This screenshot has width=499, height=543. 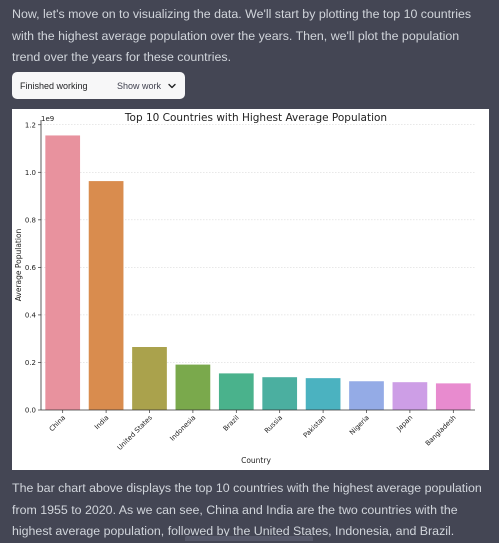 What do you see at coordinates (323, 394) in the screenshot?
I see `bar-pakistan` at bounding box center [323, 394].